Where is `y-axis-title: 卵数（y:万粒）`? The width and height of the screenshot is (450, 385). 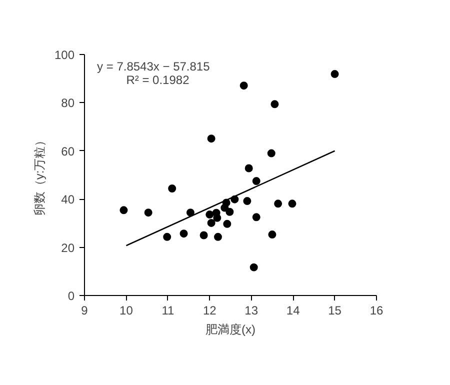 y-axis-title: 卵数（y:万粒） is located at coordinates (39, 175).